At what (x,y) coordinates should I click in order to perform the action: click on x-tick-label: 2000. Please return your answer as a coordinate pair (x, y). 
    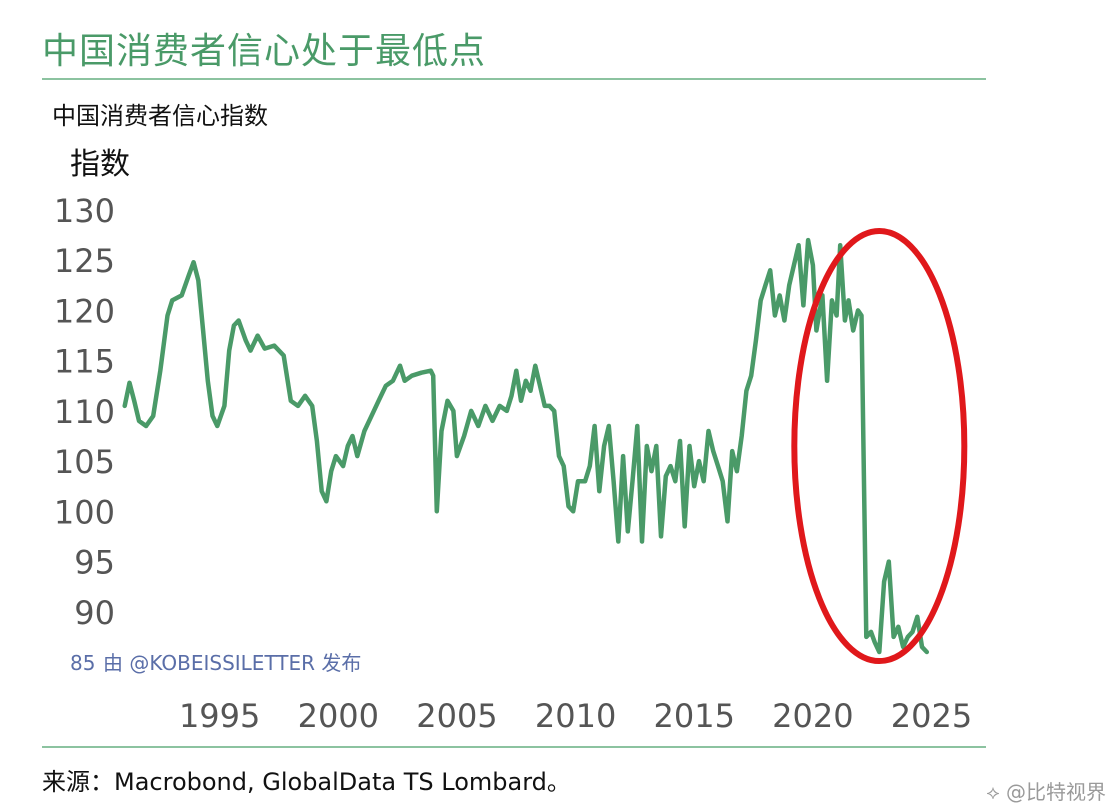
    Looking at the image, I should click on (338, 716).